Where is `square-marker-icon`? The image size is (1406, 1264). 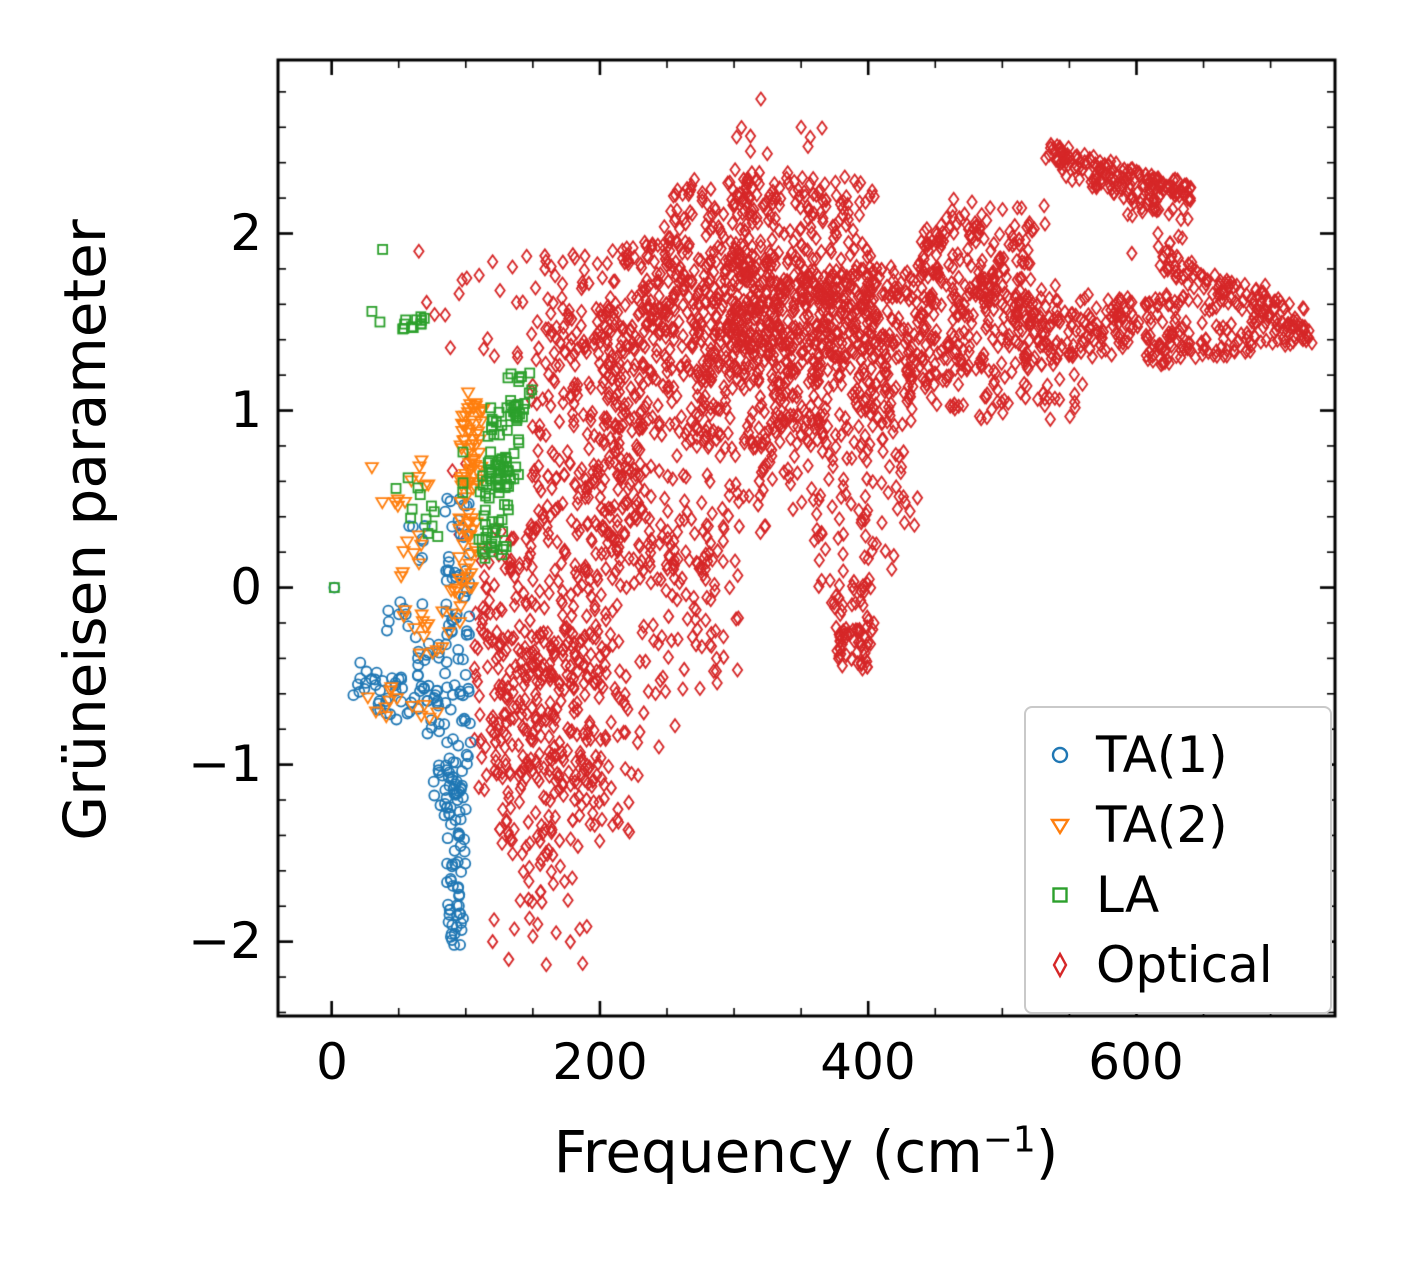 square-marker-icon is located at coordinates (1060, 895).